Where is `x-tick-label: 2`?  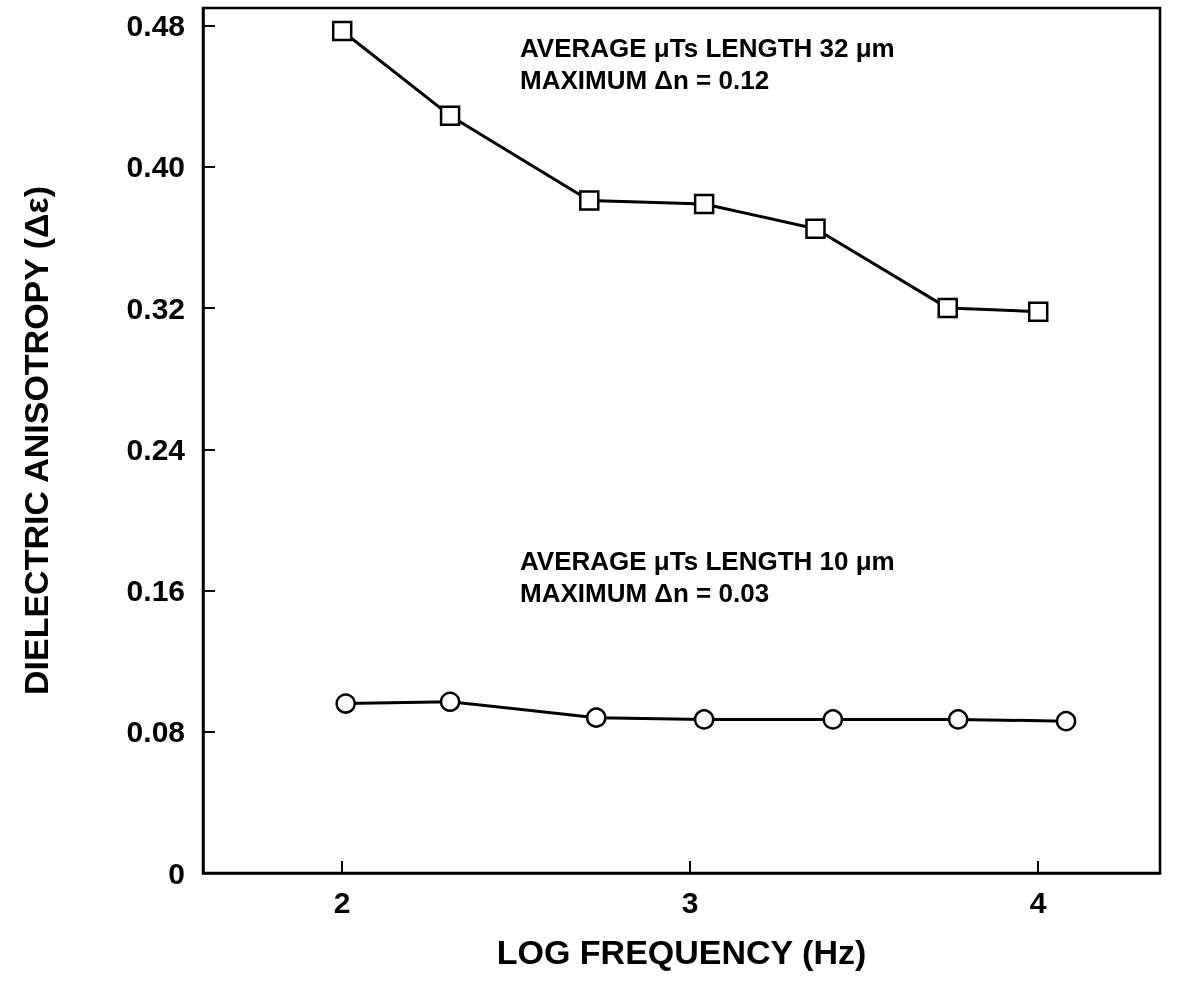 x-tick-label: 2 is located at coordinates (342, 902).